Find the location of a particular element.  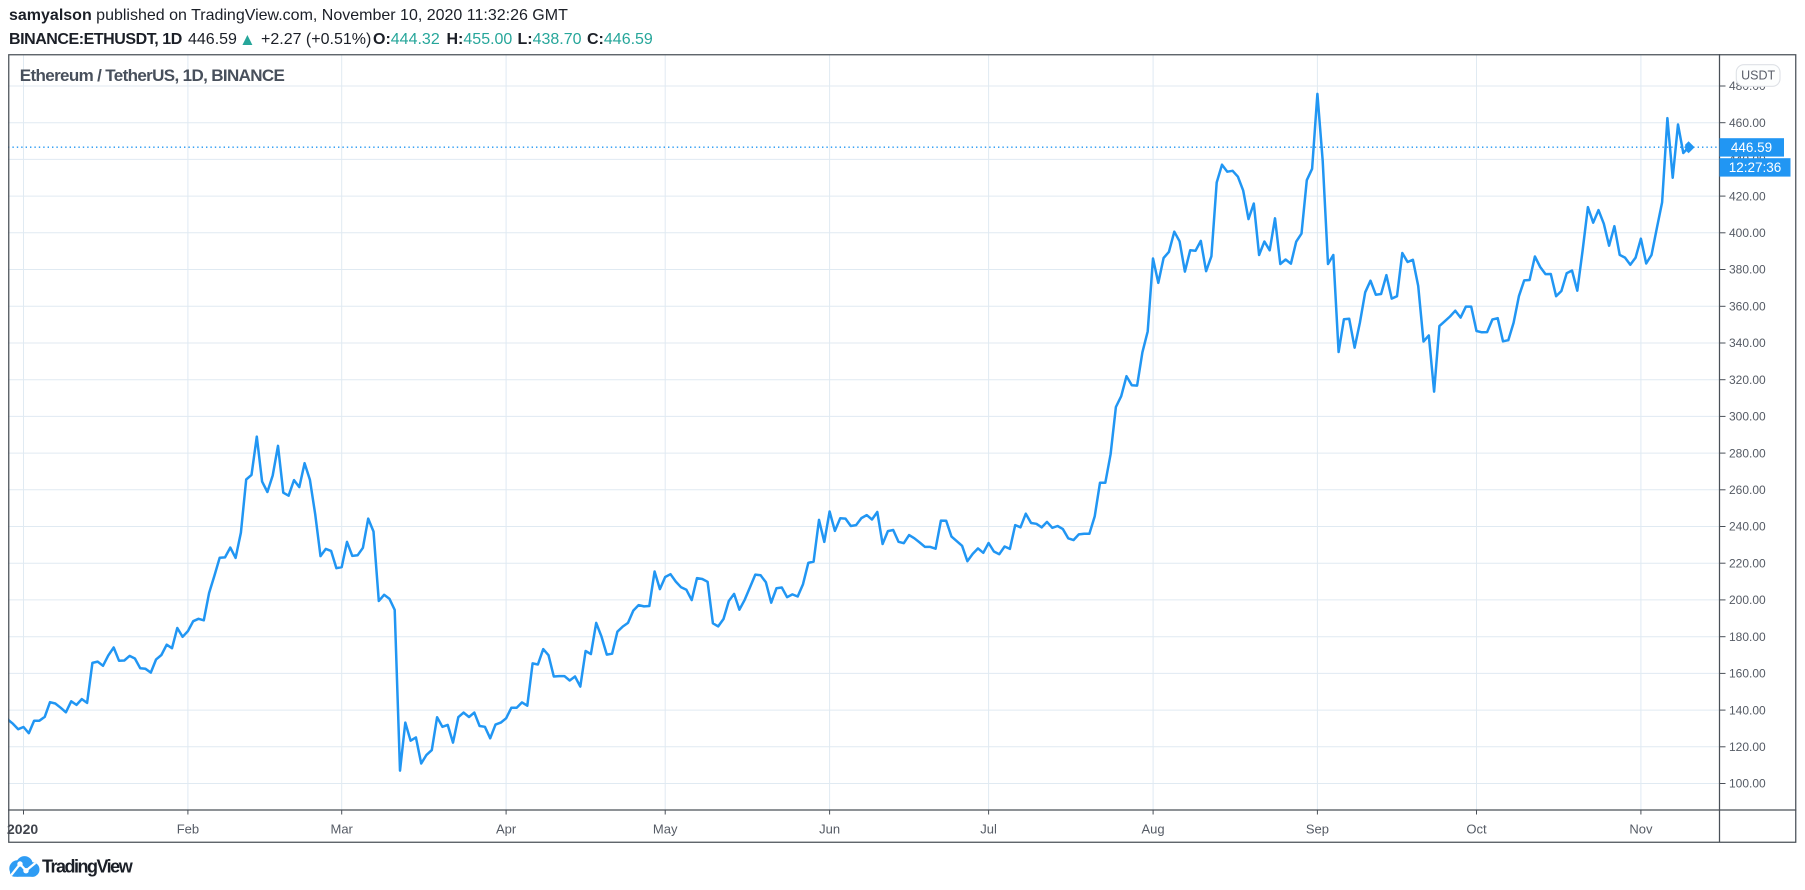

svg-text: 100.00 is located at coordinates (1747, 784).